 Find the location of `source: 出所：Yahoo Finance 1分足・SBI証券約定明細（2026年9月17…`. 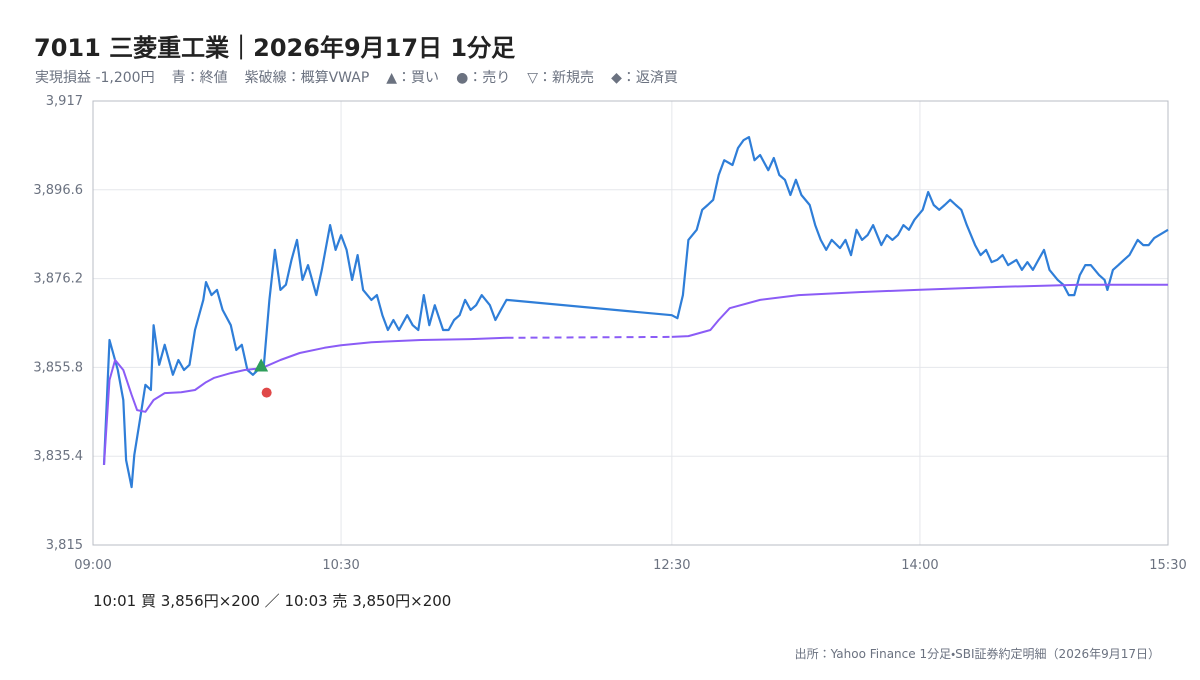

source: 出所：Yahoo Finance 1分足・SBI証券約定明細（2026年9月17… is located at coordinates (977, 654).